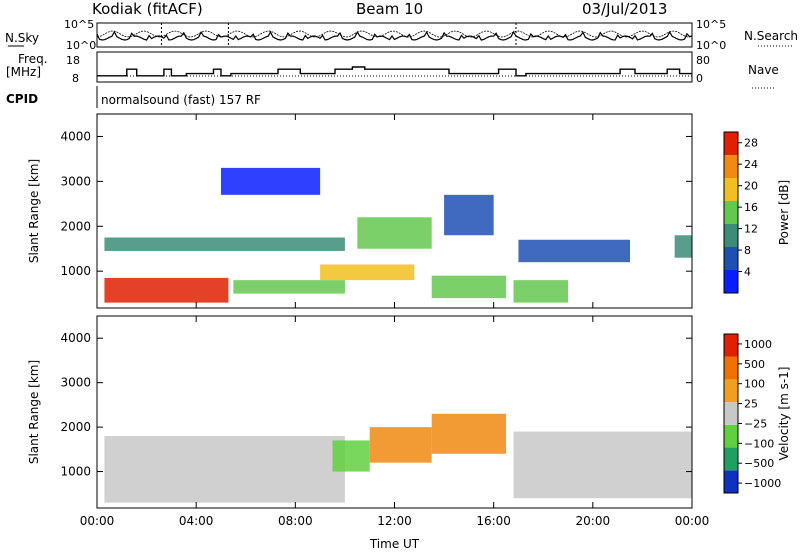 Image resolution: width=800 pixels, height=554 pixels. Describe the element at coordinates (699, 78) in the screenshot. I see `nave-tick-bottom: 0` at that location.